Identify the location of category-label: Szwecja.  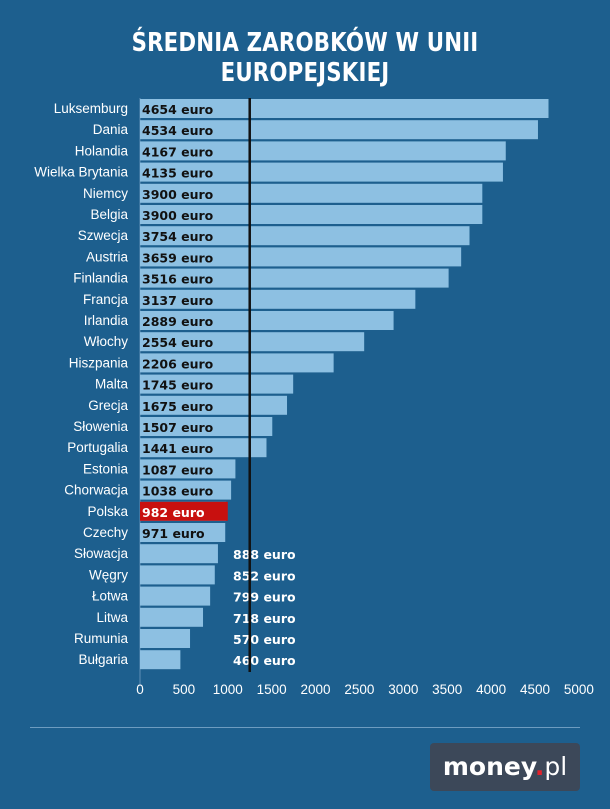
(103, 235).